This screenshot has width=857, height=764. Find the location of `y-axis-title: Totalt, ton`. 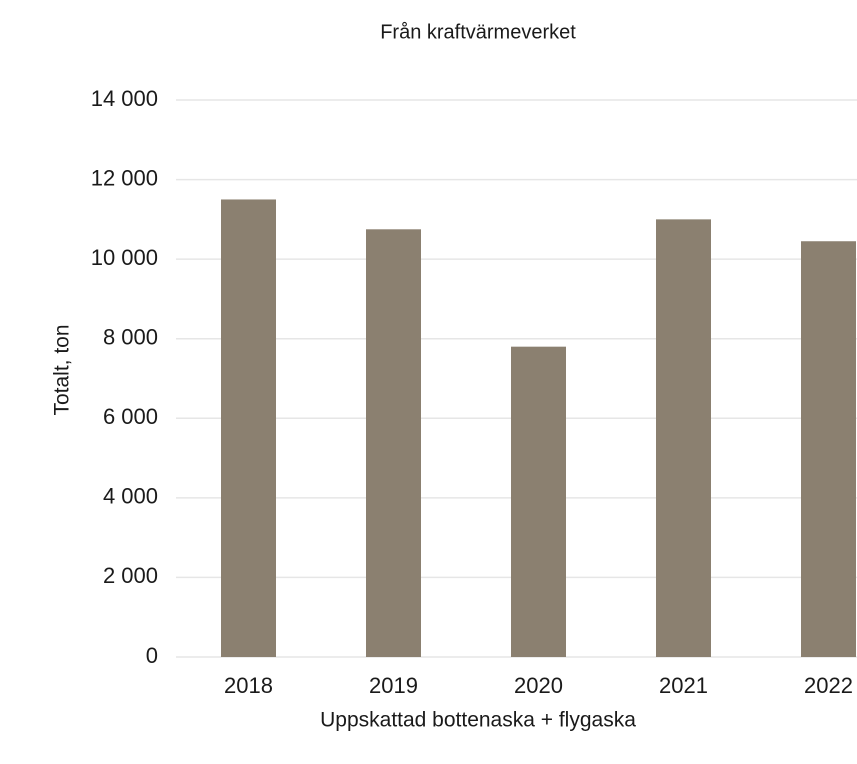

y-axis-title: Totalt, ton is located at coordinates (62, 369).